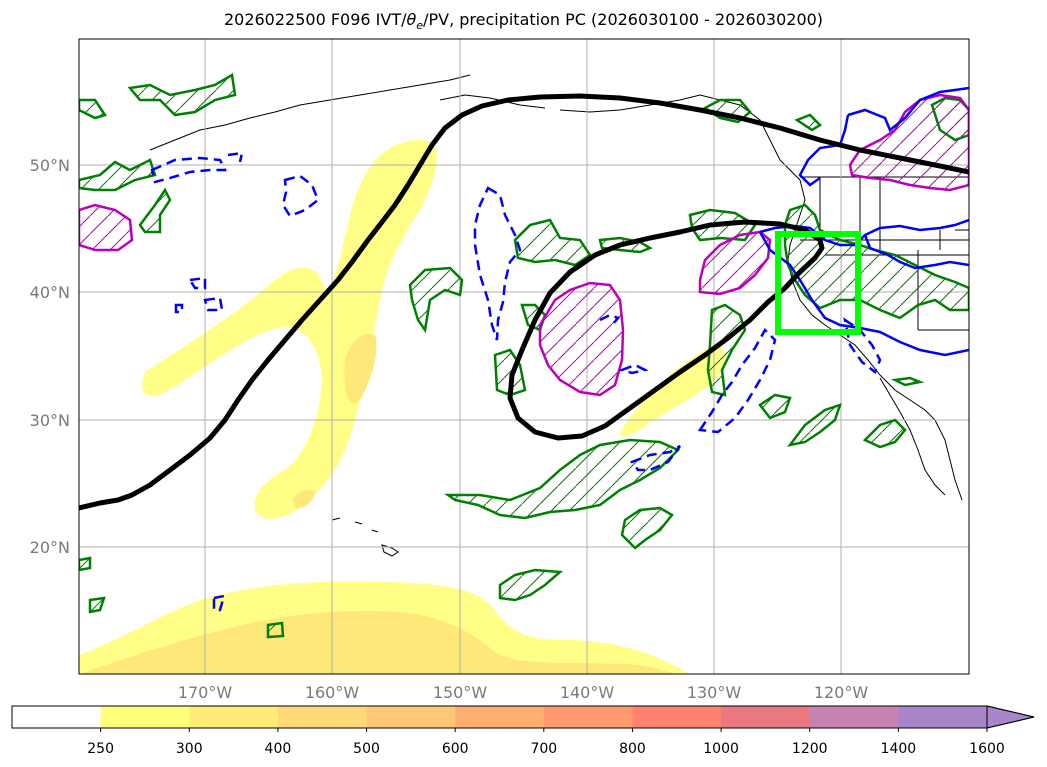 The height and width of the screenshot is (767, 1047). Describe the element at coordinates (810, 749) in the screenshot. I see `colorbar-tick-label: 1200` at that location.